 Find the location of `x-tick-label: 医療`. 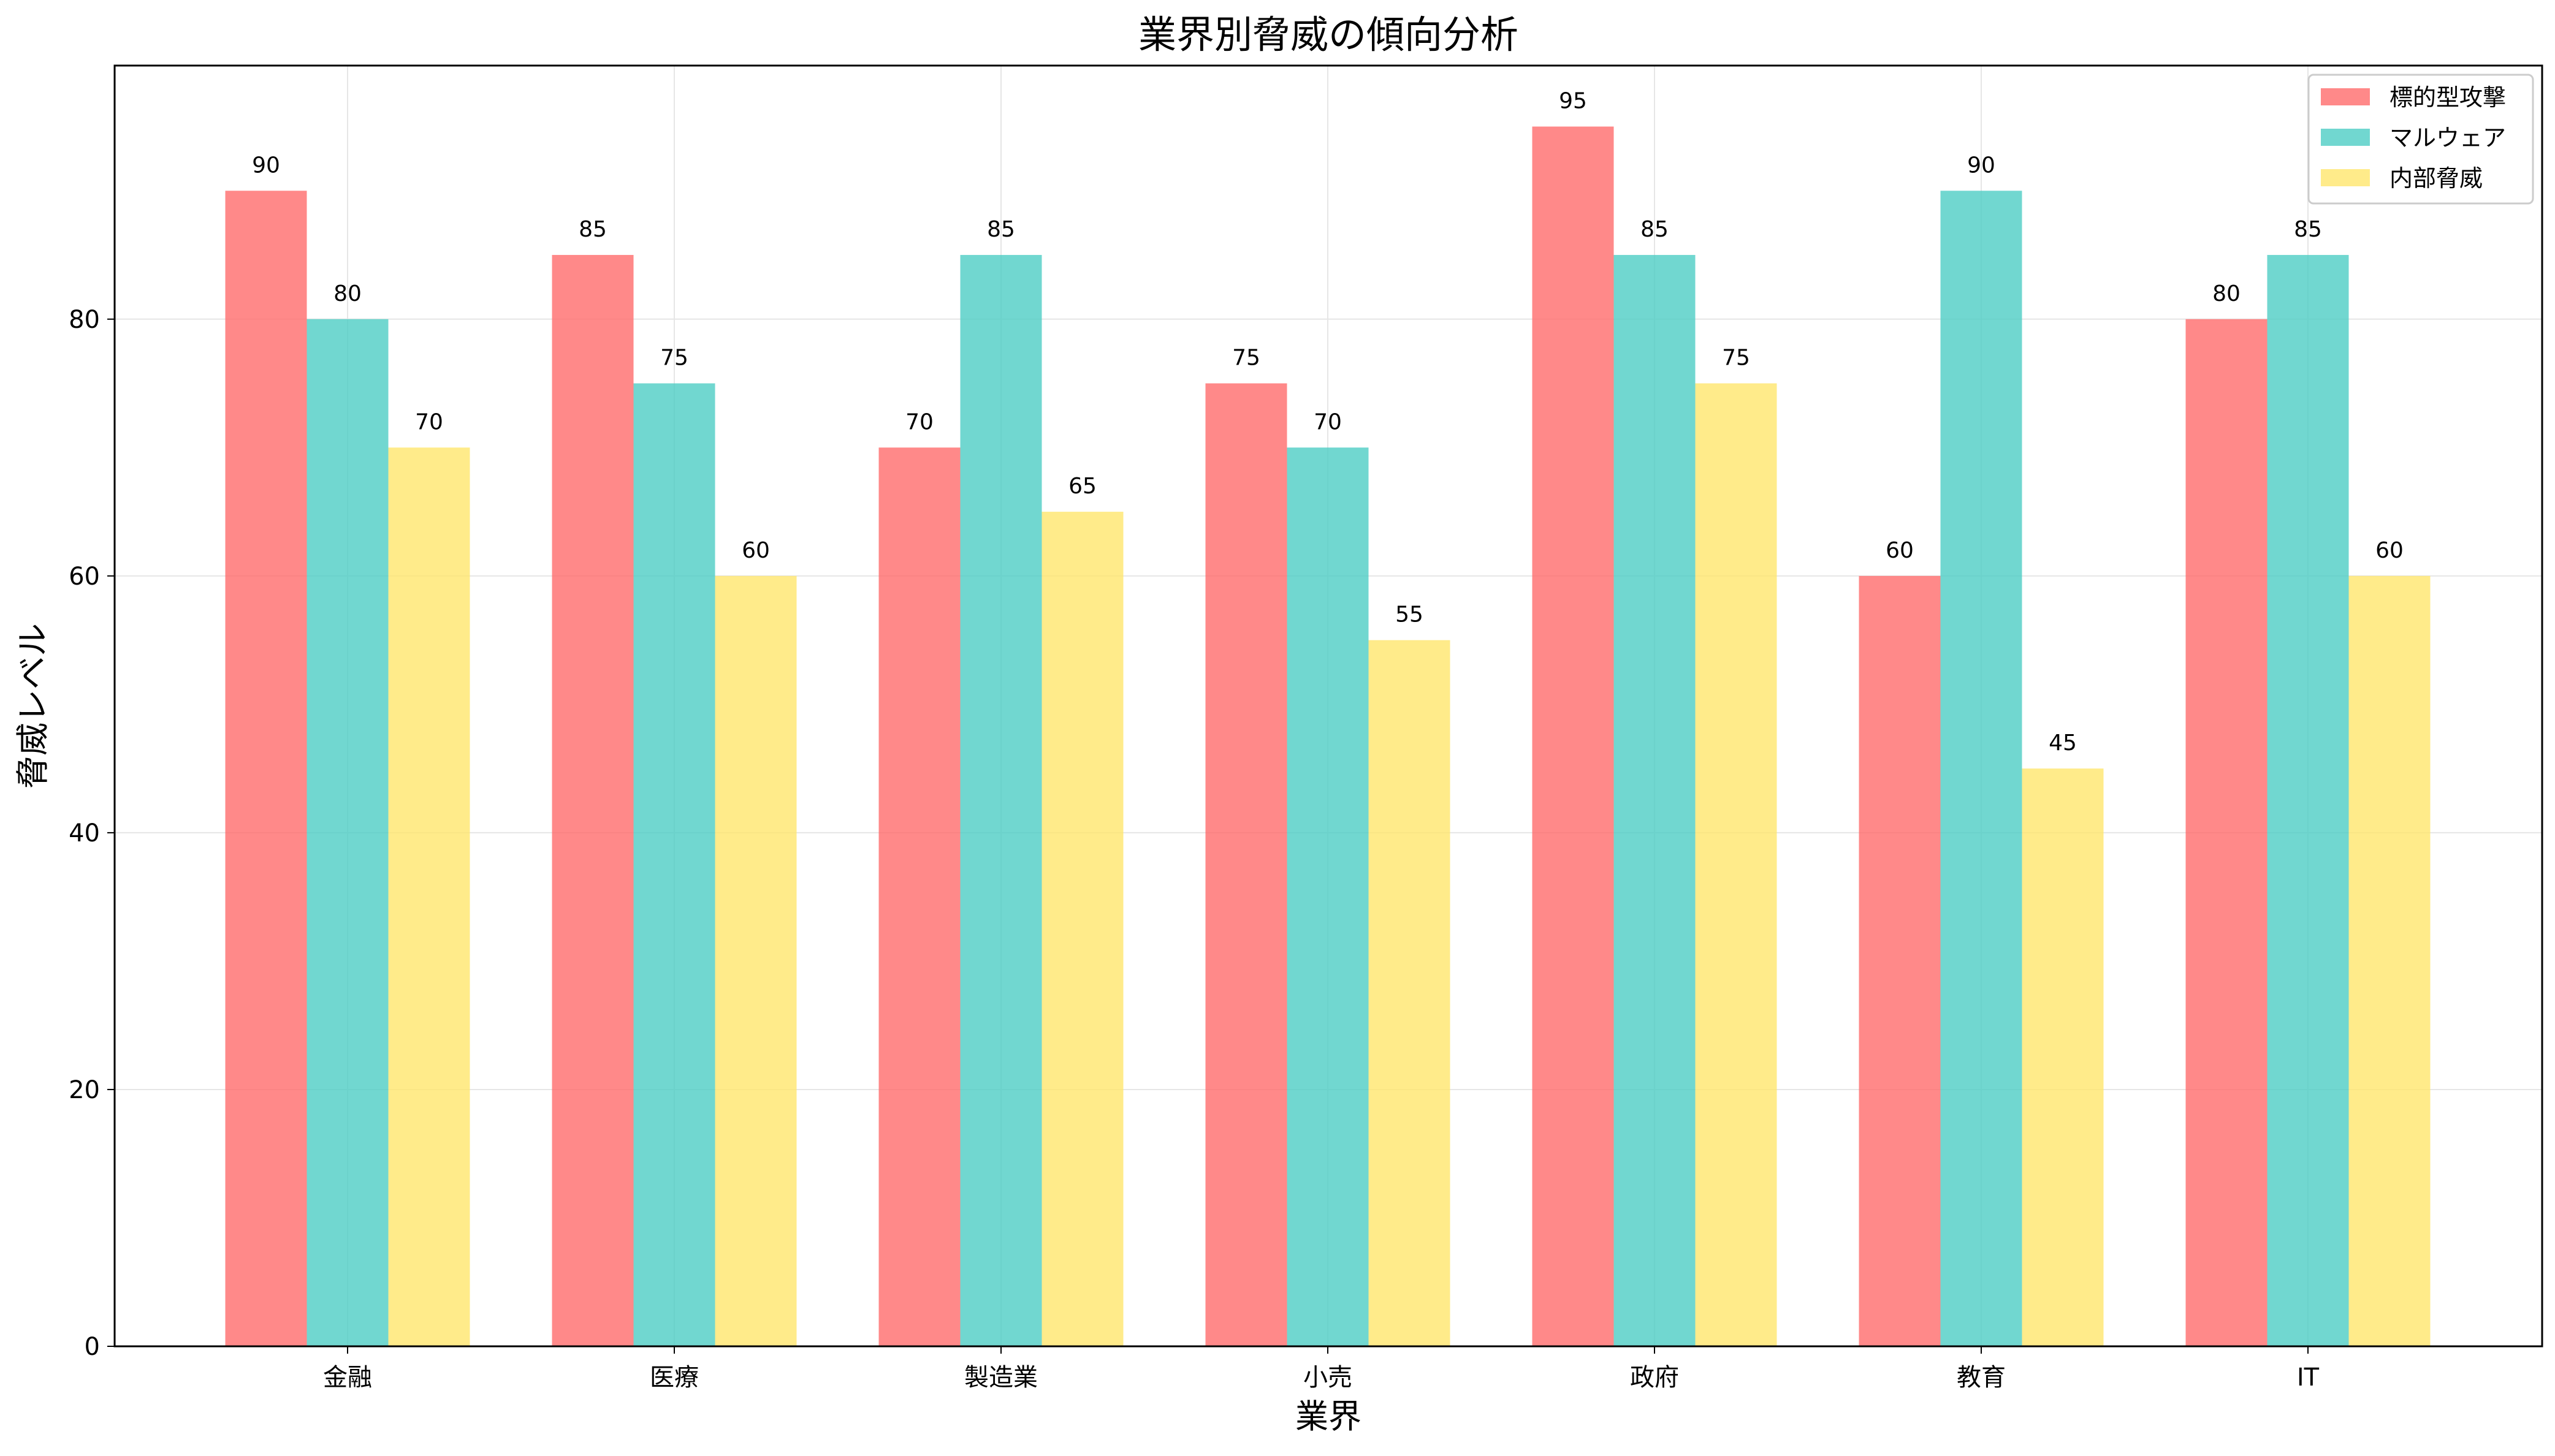

x-tick-label: 医療 is located at coordinates (674, 1377).